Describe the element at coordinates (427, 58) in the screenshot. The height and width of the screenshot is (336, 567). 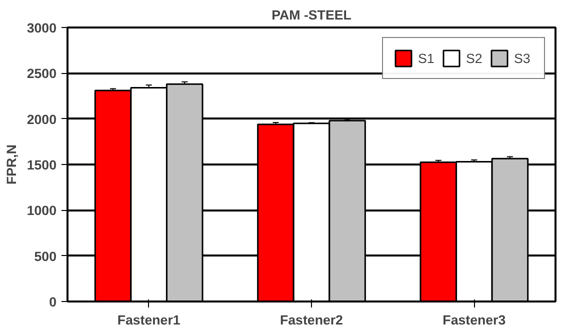
I see `legend-label: S1` at that location.